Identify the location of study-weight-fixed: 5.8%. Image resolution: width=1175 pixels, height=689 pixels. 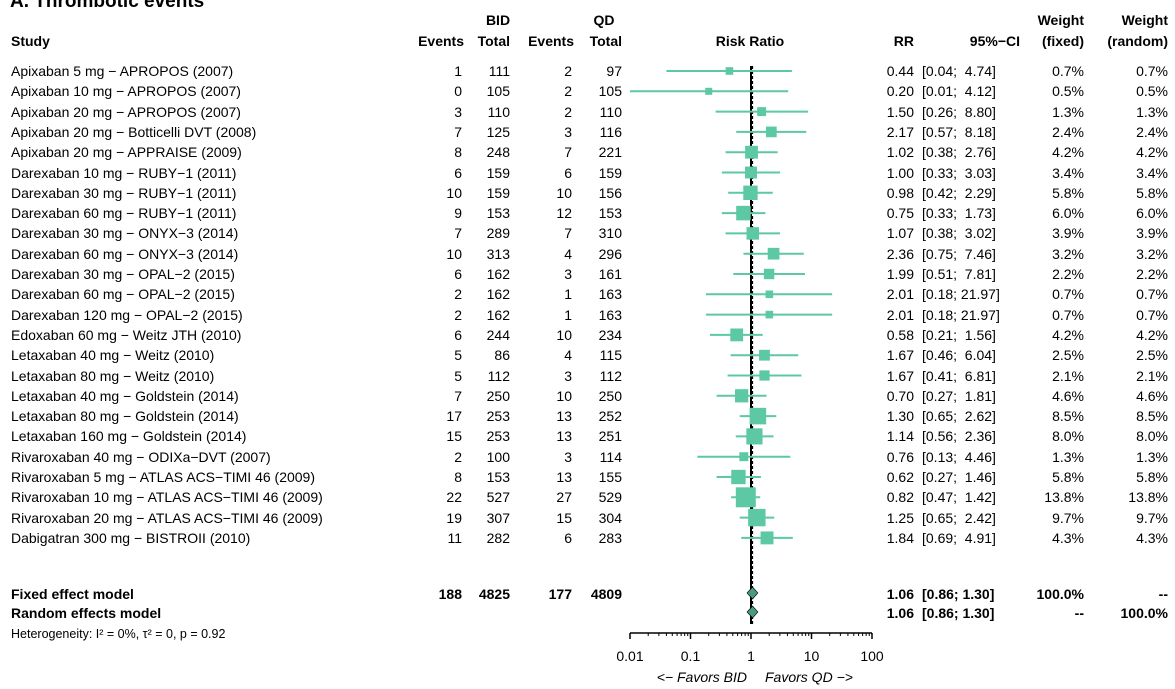
(1068, 192).